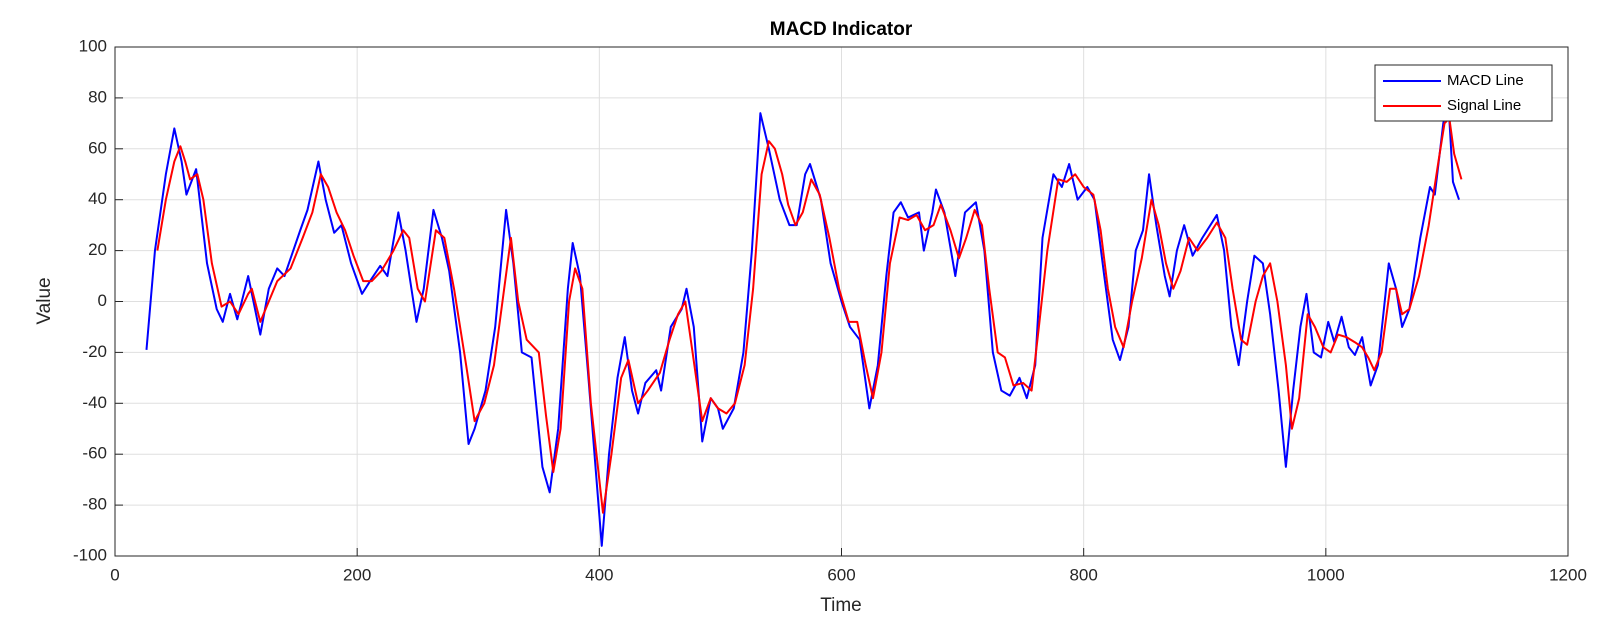 This screenshot has width=1619, height=625. I want to click on y-tick-label: -100, so click(90, 554).